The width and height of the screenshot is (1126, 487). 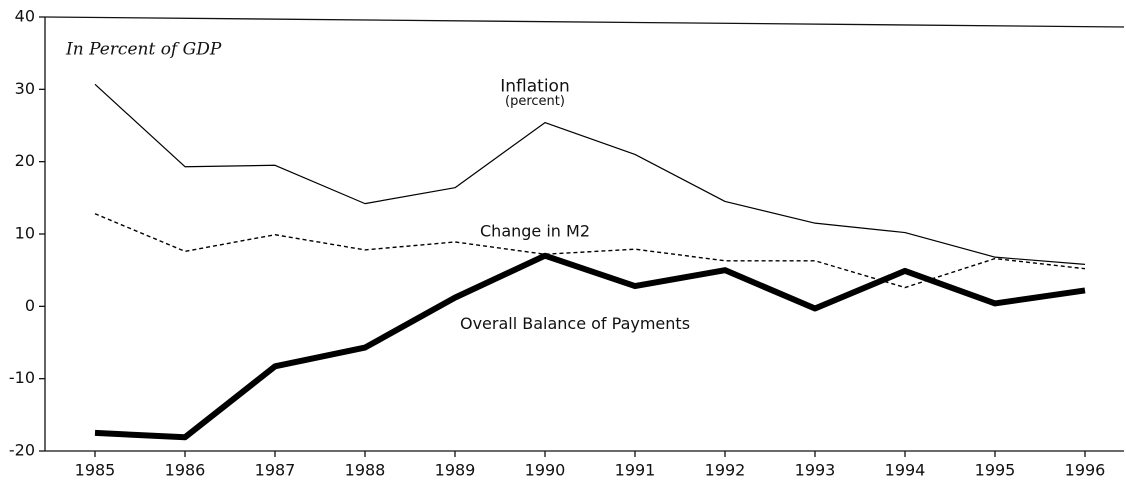 I want to click on x-tick-label: 1993, so click(x=815, y=470).